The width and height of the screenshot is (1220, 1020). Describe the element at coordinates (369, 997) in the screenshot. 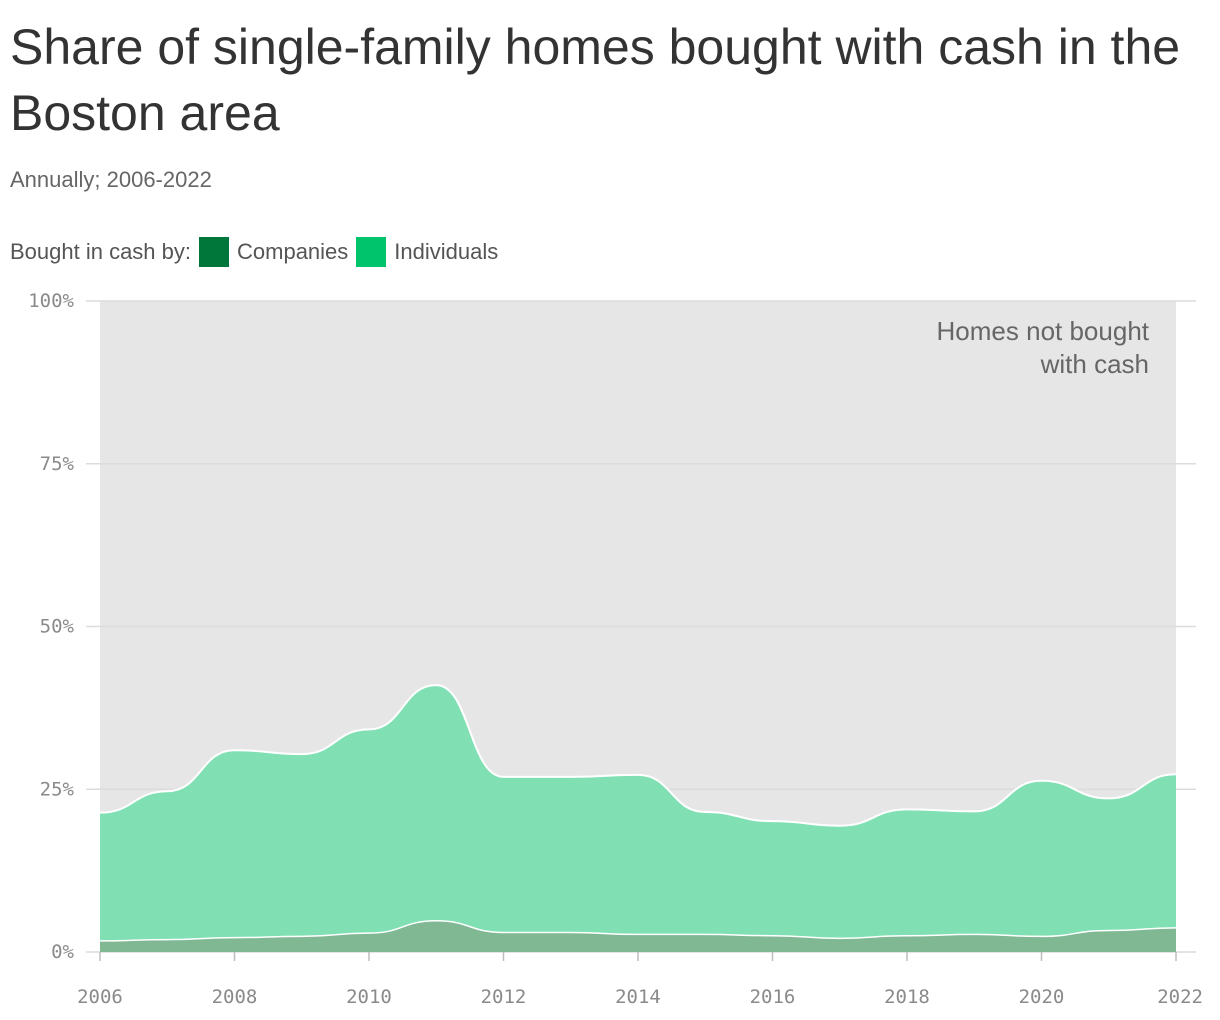

I see `x-tick-label: 2010` at that location.